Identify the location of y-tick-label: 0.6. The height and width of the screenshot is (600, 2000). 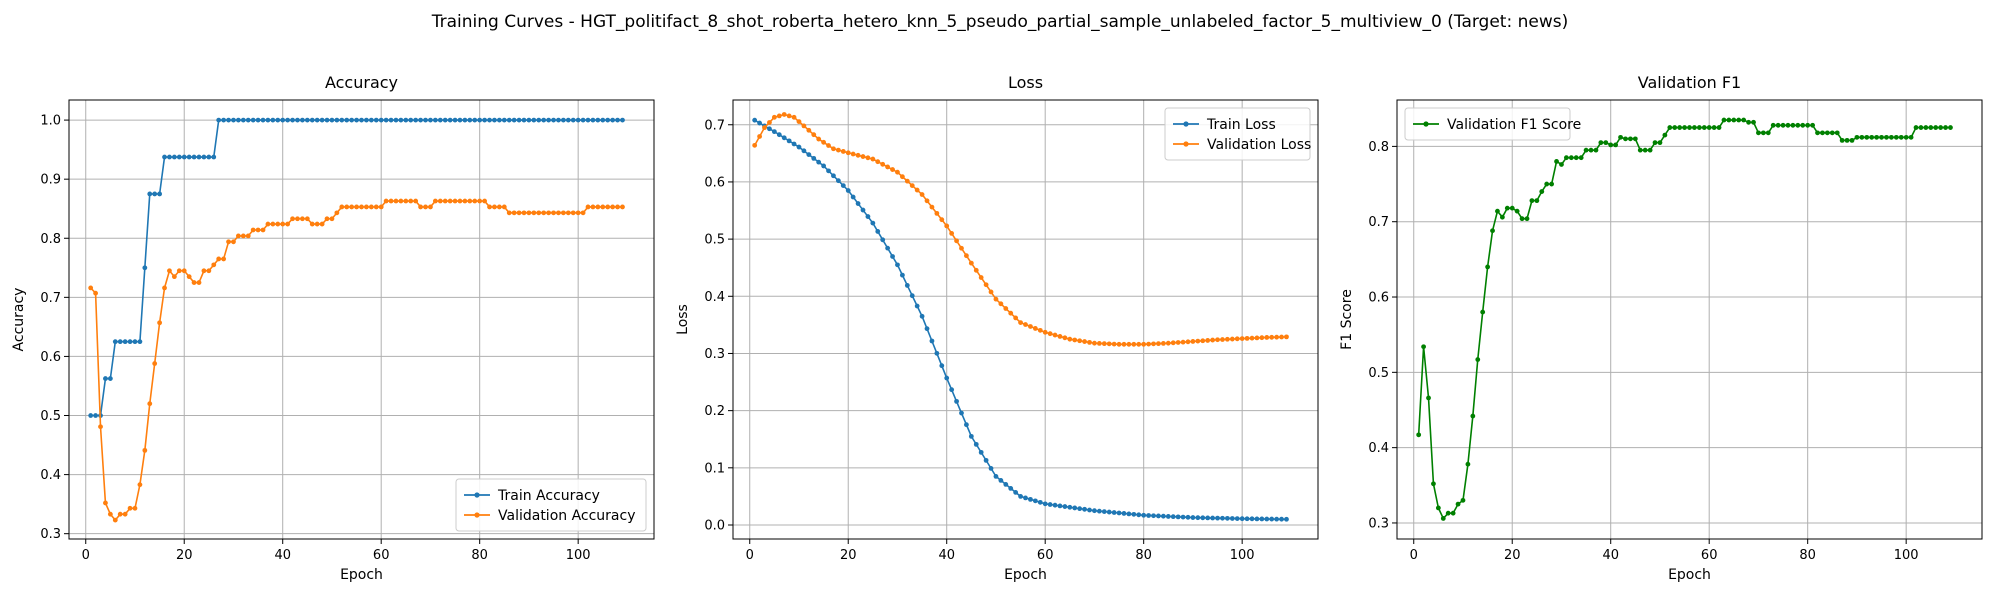
(50, 357).